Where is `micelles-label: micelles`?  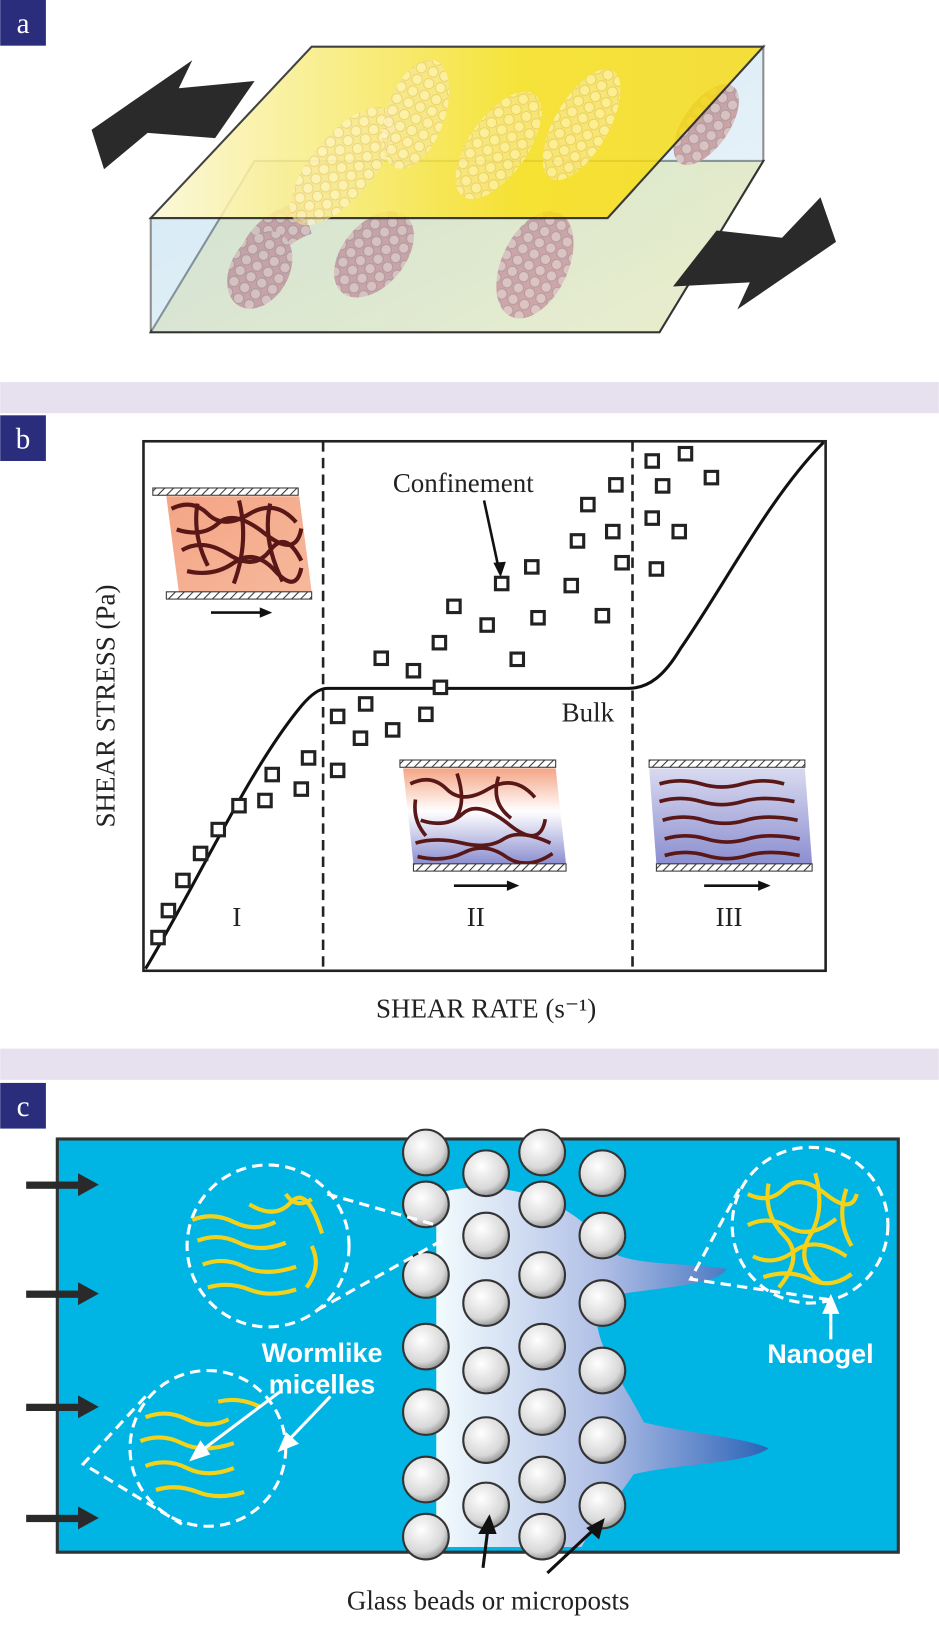
micelles-label: micelles is located at coordinates (322, 1384).